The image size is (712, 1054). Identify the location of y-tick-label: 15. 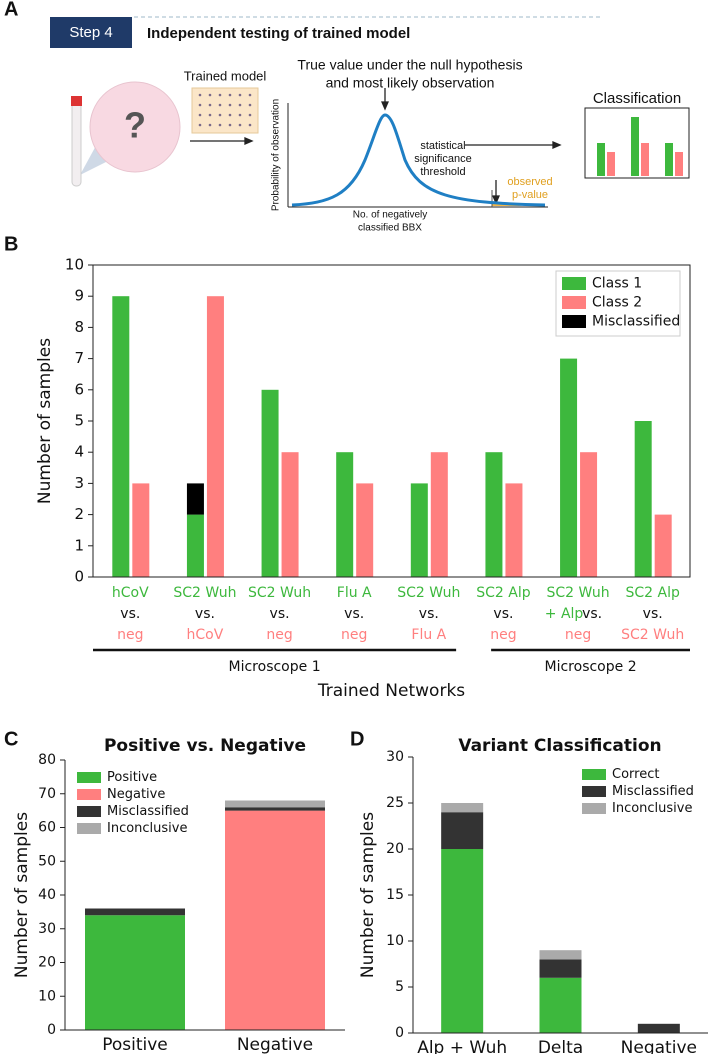
(395, 895).